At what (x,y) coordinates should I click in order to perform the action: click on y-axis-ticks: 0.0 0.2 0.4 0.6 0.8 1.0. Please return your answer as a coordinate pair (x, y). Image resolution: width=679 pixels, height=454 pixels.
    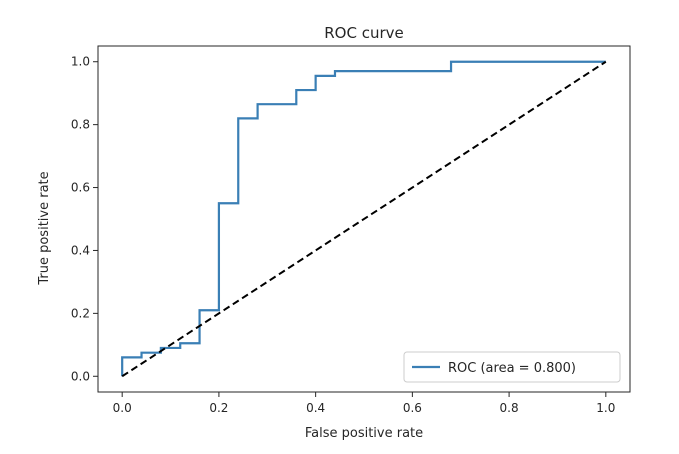
    Looking at the image, I should click on (84, 219).